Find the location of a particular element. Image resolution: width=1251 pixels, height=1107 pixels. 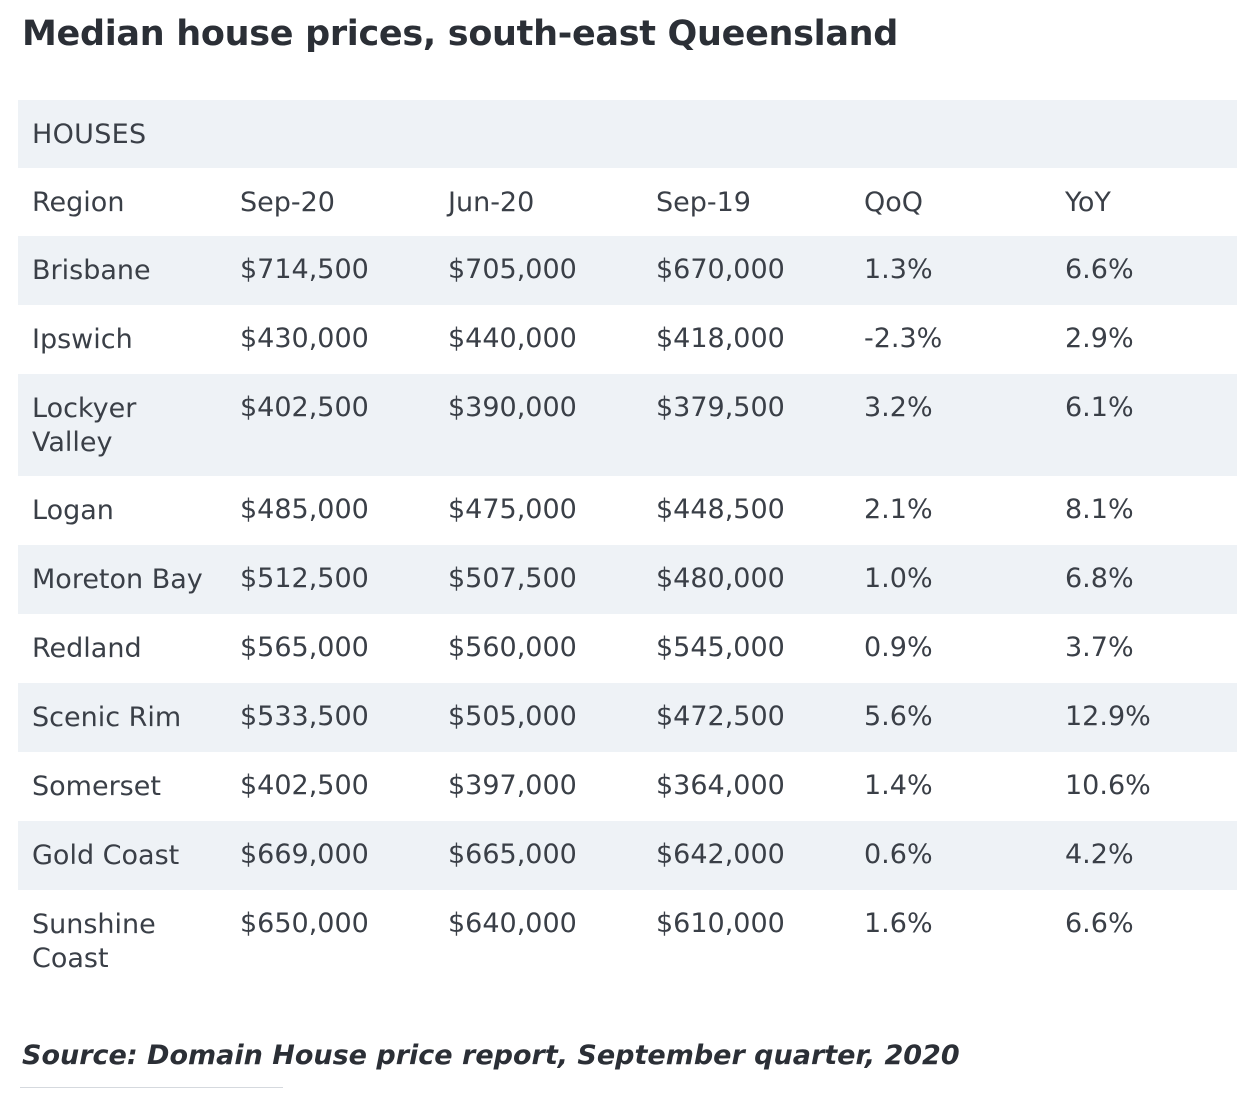

value-cell: $507,500 is located at coordinates (538, 579).